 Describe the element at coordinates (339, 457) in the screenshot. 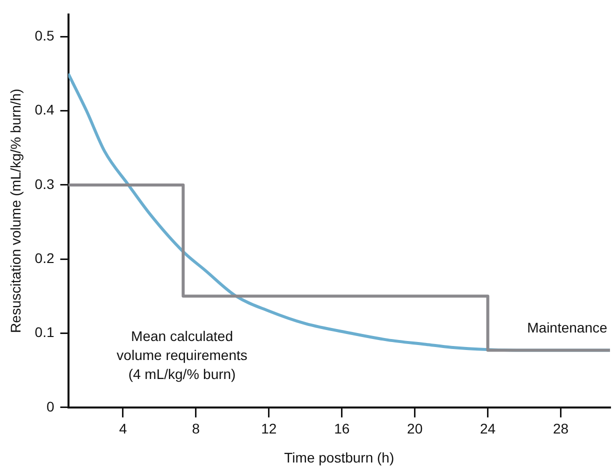

I see `x-axis-title: Time postburn (h)` at that location.